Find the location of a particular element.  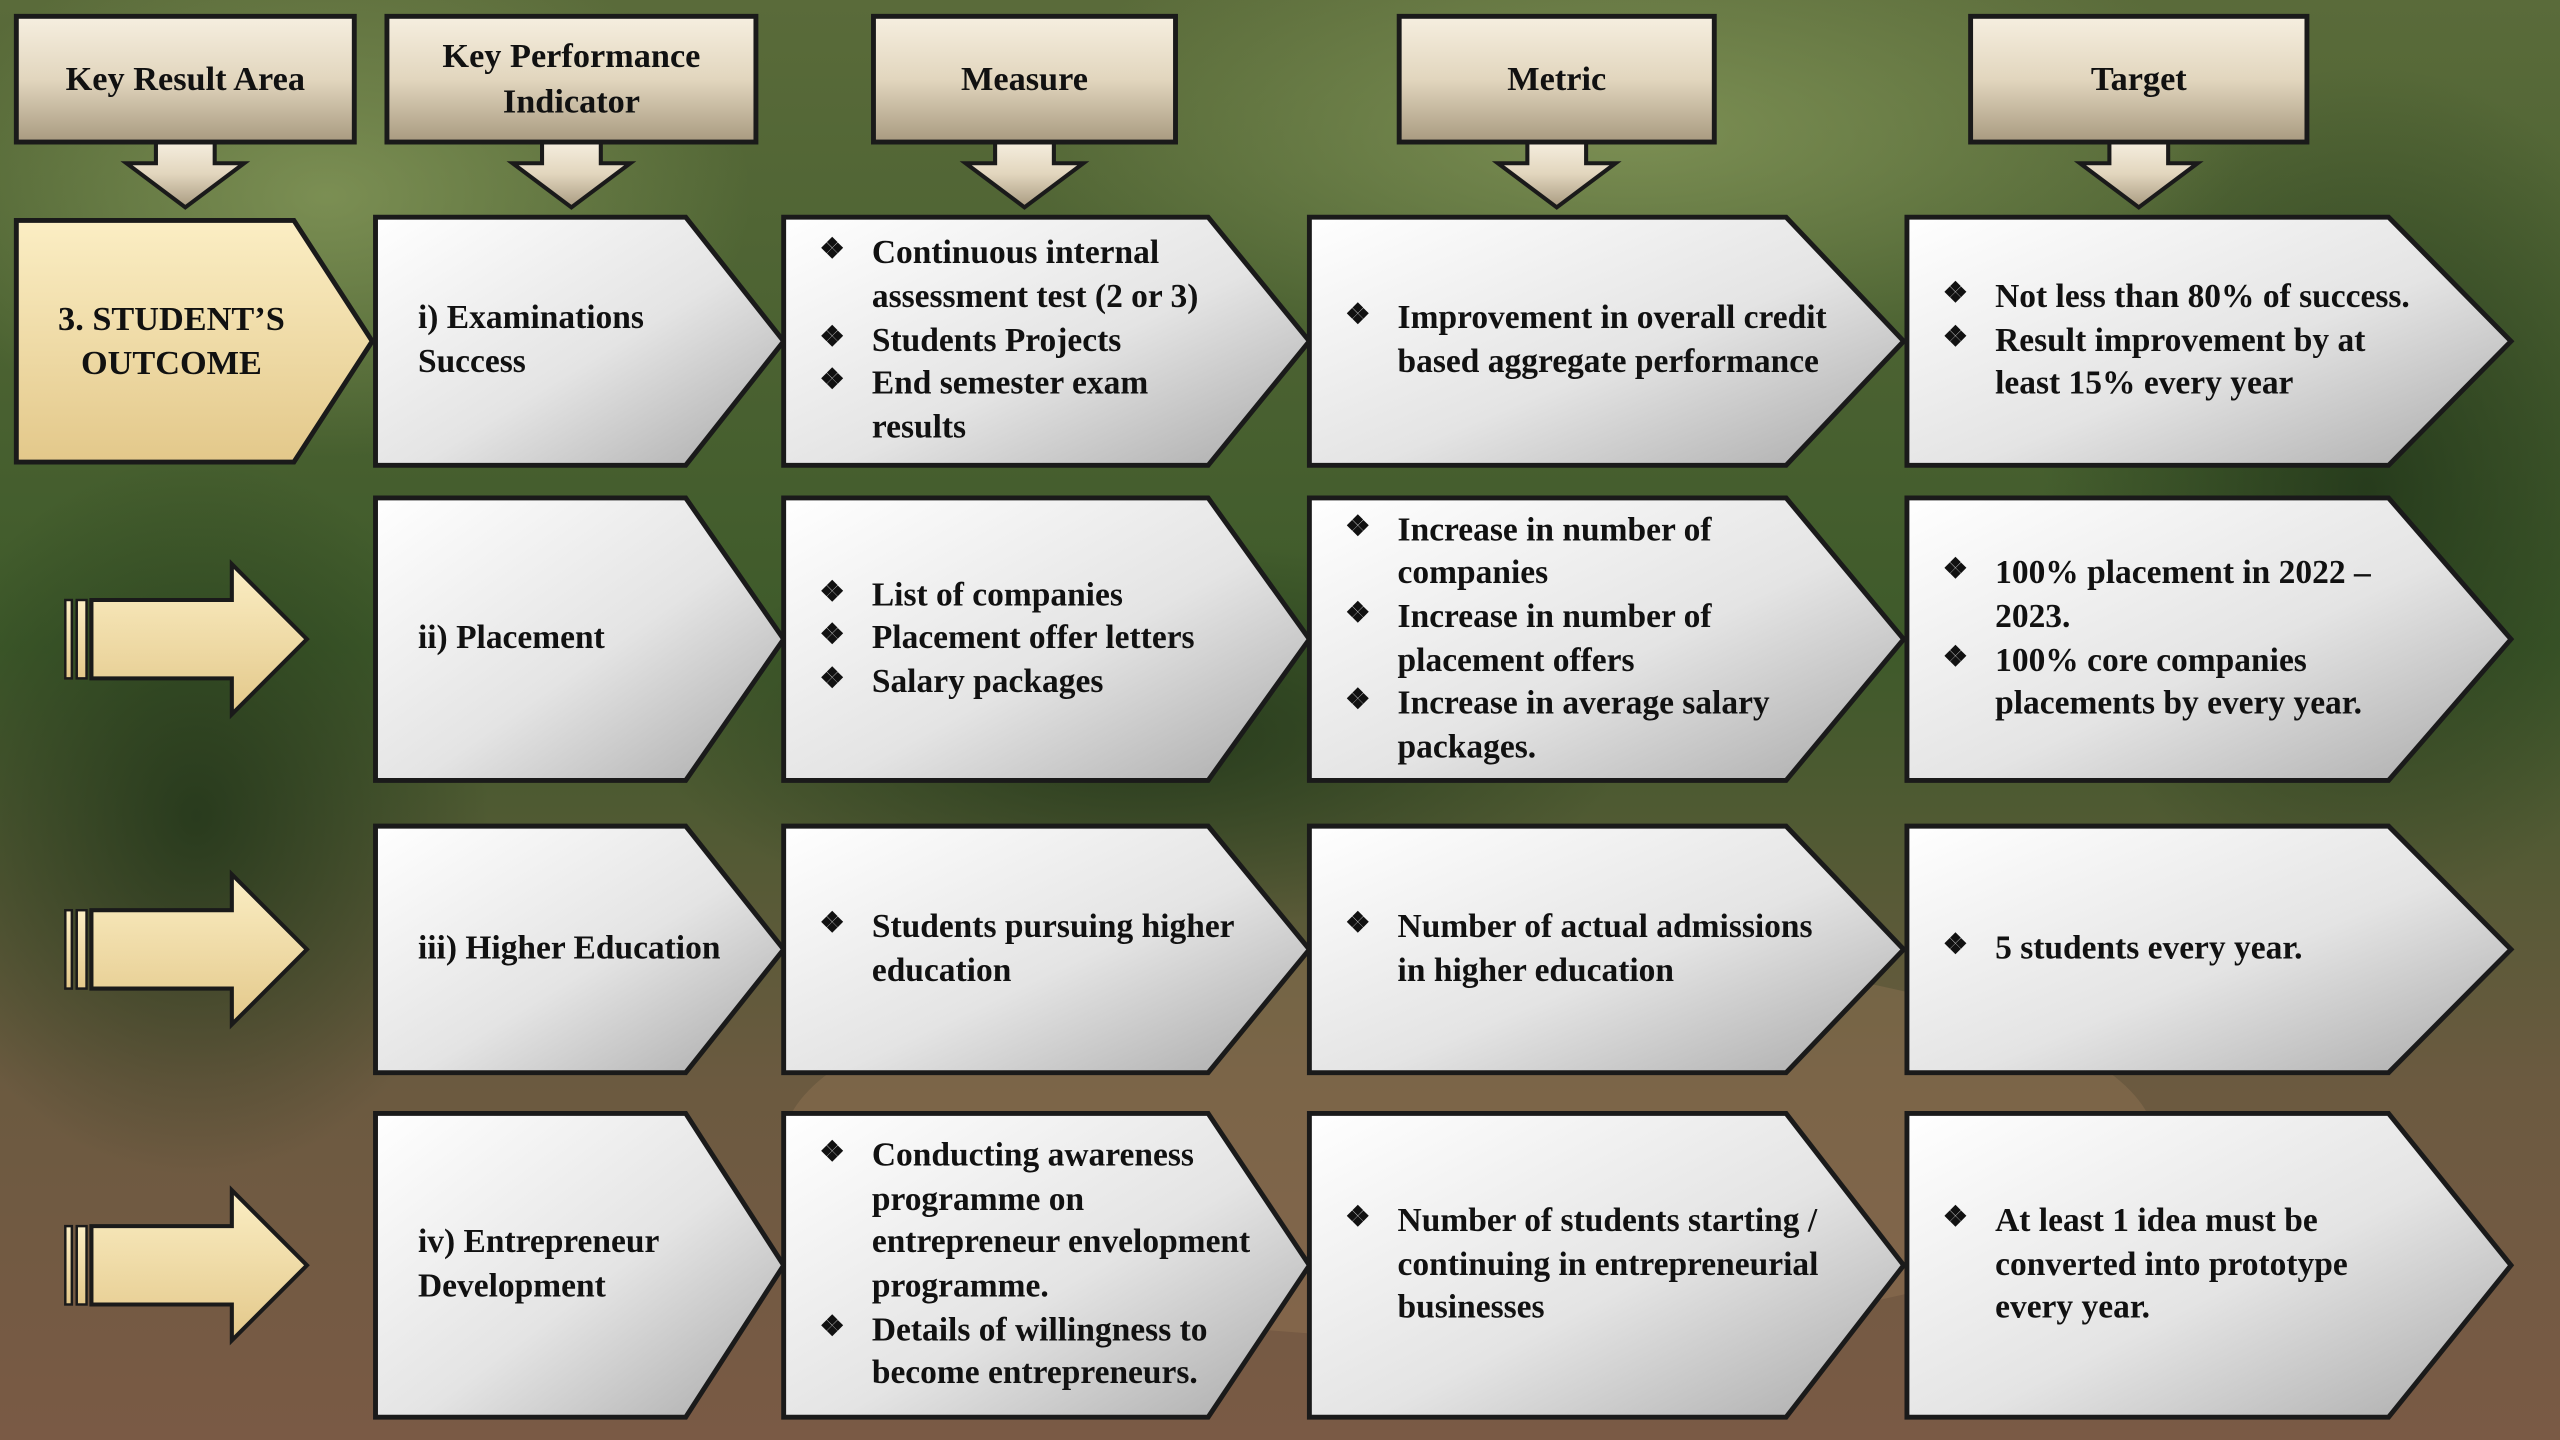

kpi-cell: iv) Entrepreneur Development is located at coordinates (566, 1265).